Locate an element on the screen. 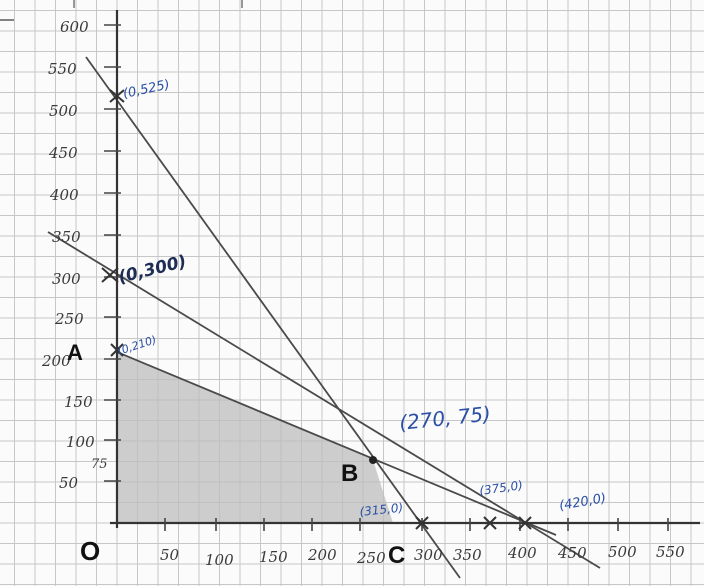  annotation-0-525: (0,525) is located at coordinates (146, 89).